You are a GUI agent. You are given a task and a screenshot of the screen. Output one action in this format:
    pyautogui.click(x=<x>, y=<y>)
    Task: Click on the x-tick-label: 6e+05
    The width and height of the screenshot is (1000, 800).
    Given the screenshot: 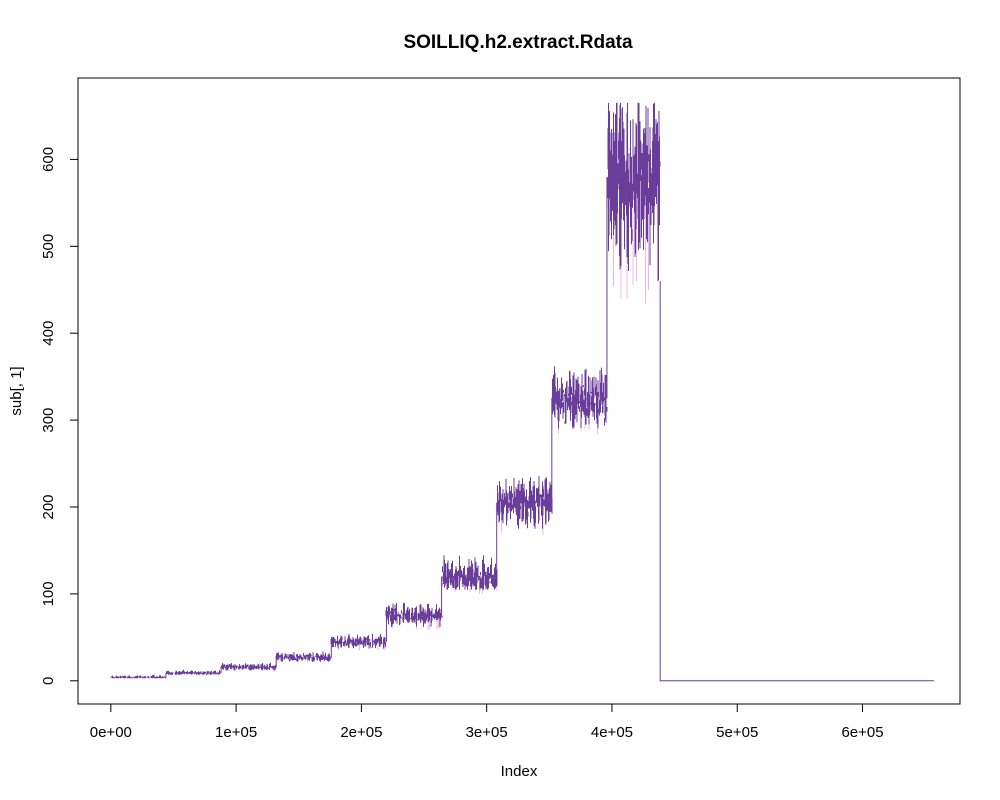 What is the action you would take?
    pyautogui.click(x=862, y=732)
    